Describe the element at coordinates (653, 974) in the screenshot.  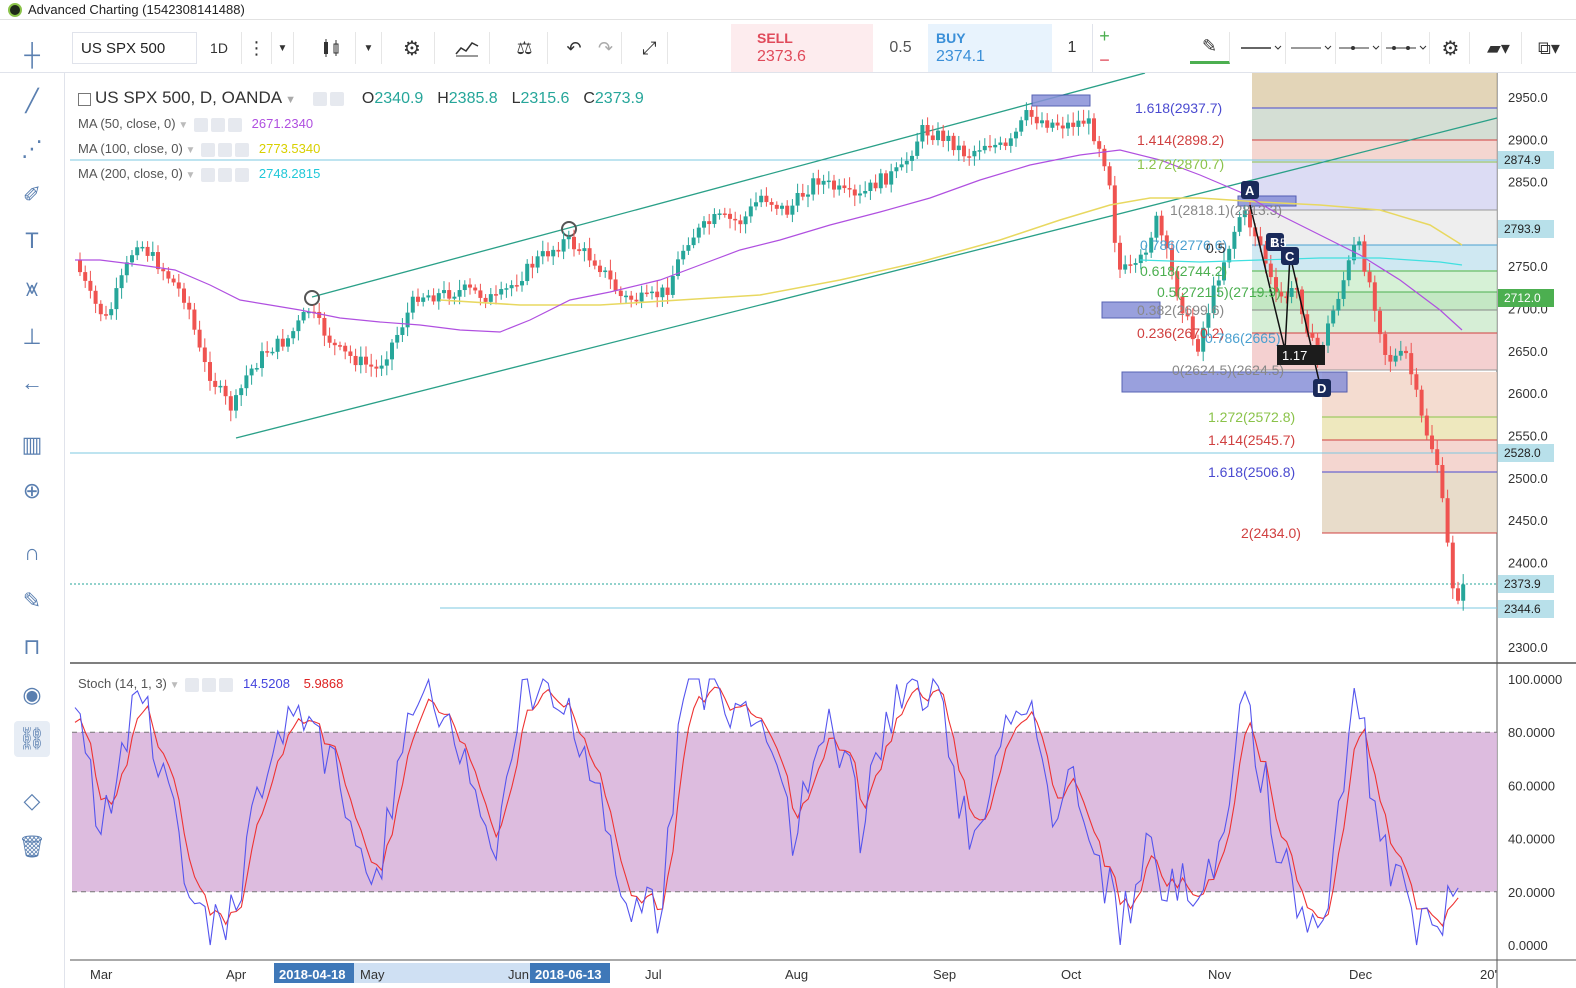
I see `time-axis-label: Jul` at that location.